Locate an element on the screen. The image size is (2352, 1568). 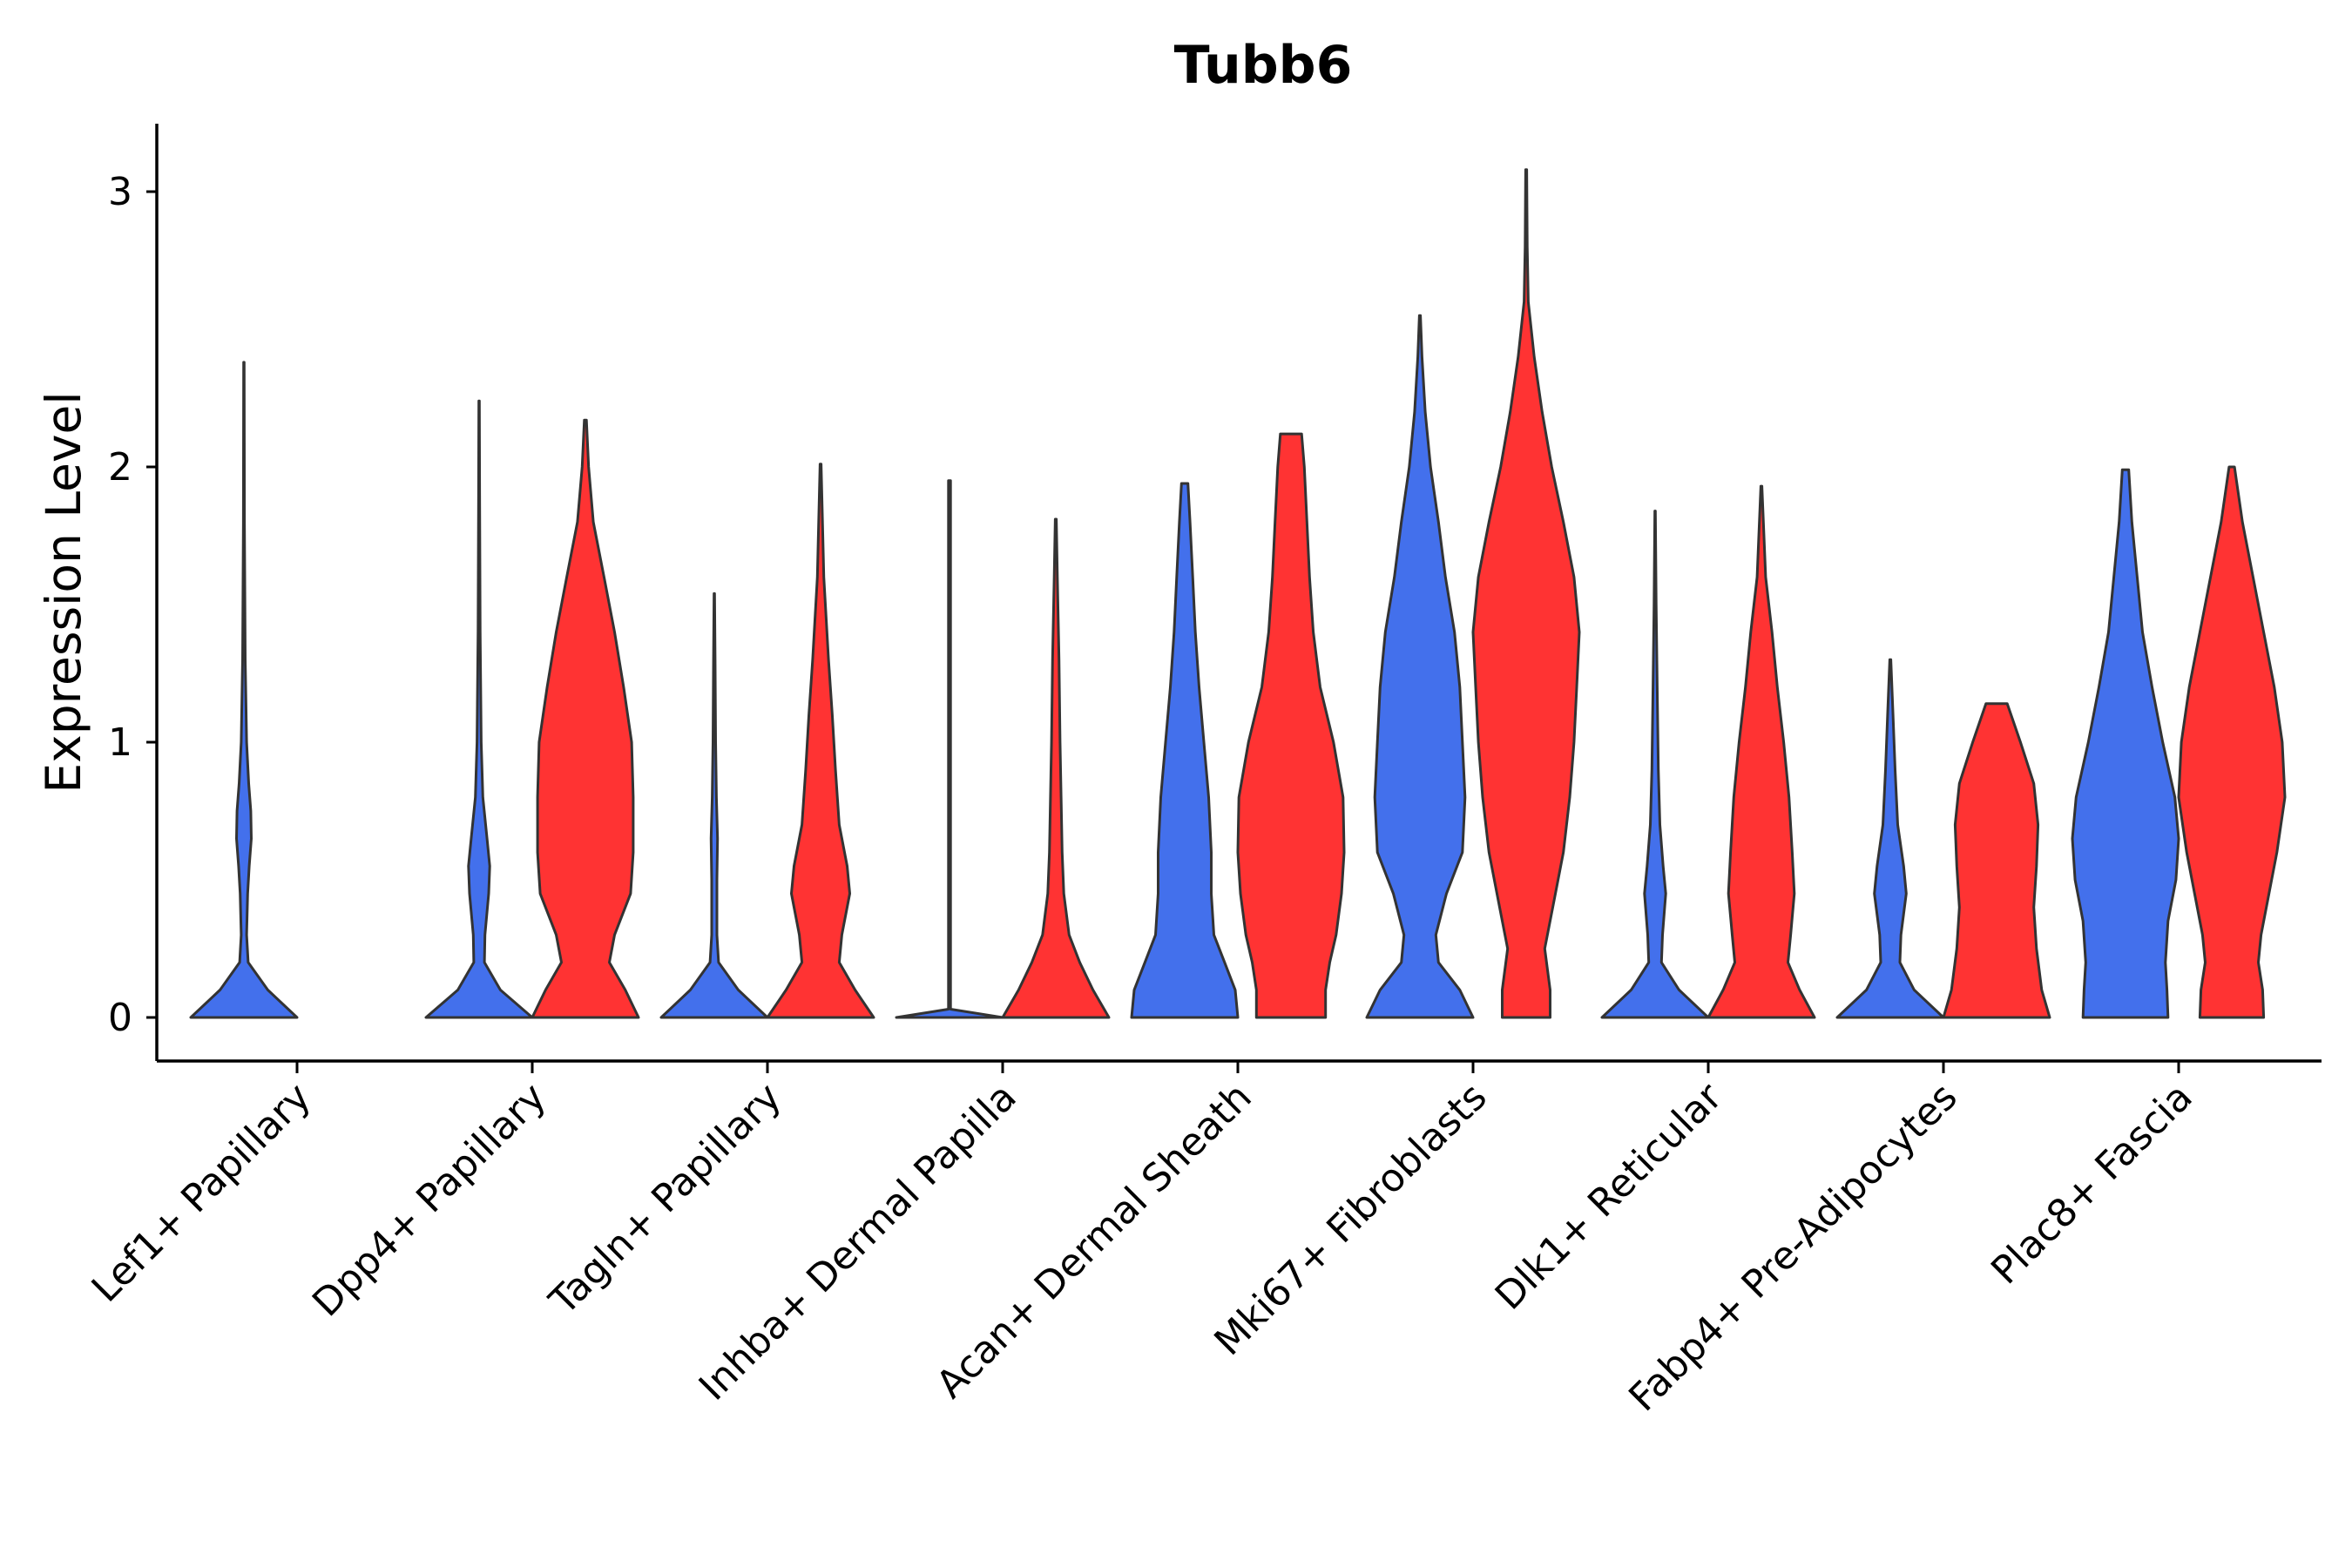
x-tick-label: Mki67+ Fibroblasts is located at coordinates (1350, 1219).